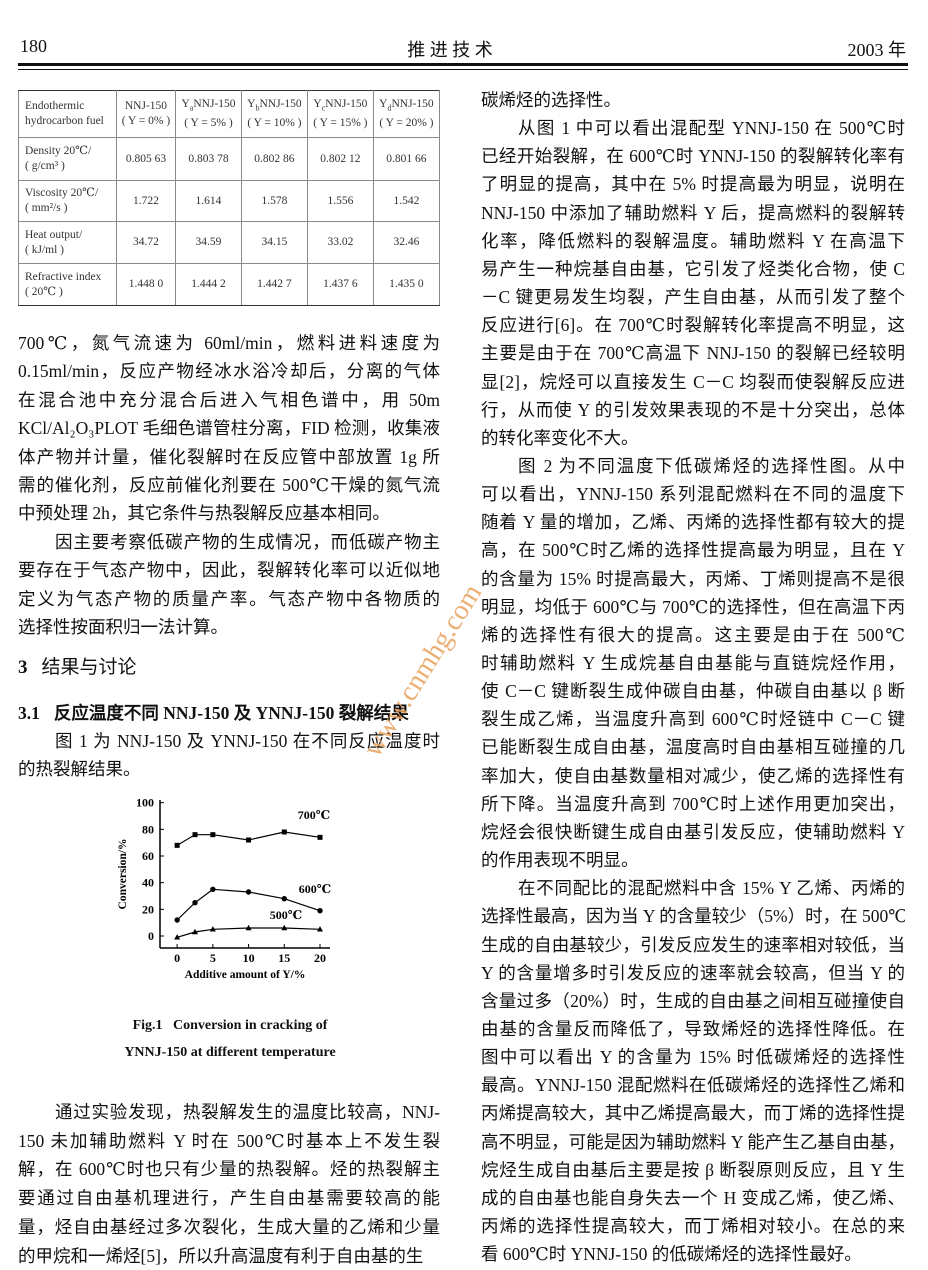 The height and width of the screenshot is (1270, 928). Describe the element at coordinates (146, 159) in the screenshot. I see `table-cell: 0.805 63` at that location.